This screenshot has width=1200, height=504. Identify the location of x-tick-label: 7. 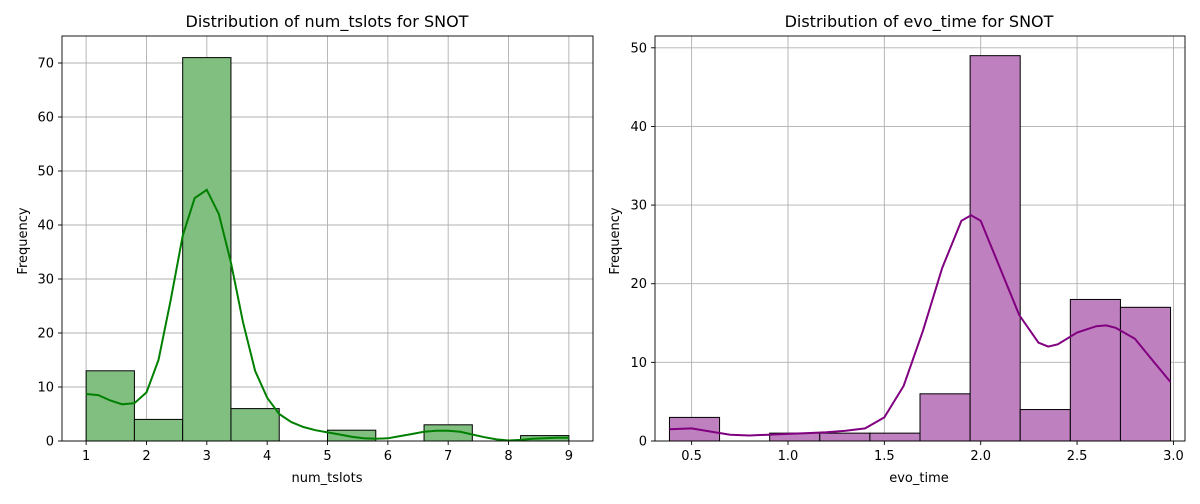
(448, 456).